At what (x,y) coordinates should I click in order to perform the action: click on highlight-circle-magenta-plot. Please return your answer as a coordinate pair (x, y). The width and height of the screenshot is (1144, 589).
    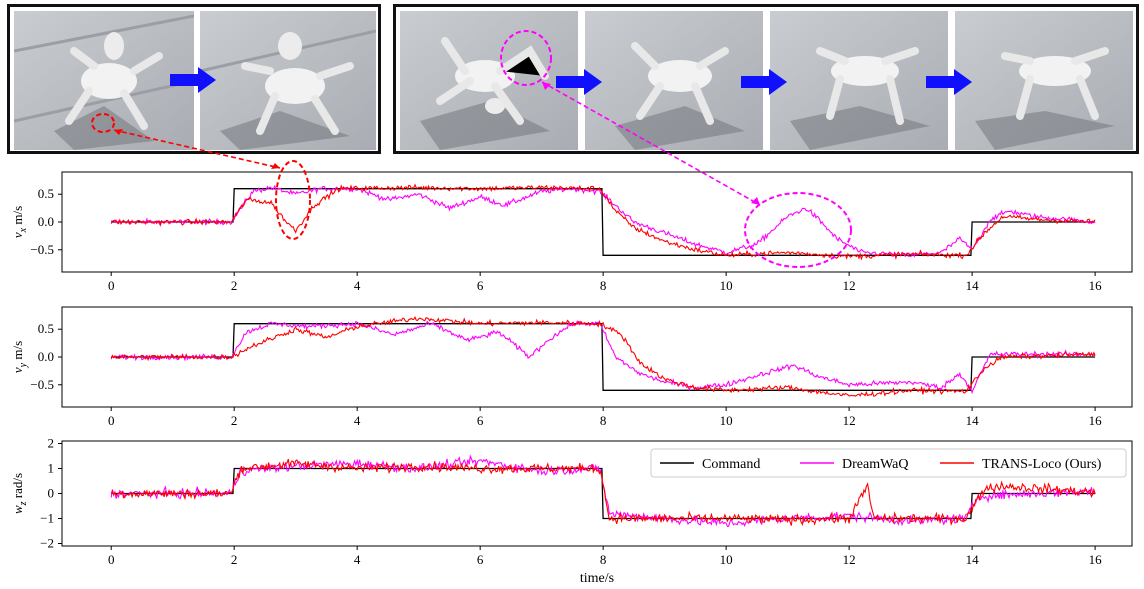
    Looking at the image, I should click on (798, 230).